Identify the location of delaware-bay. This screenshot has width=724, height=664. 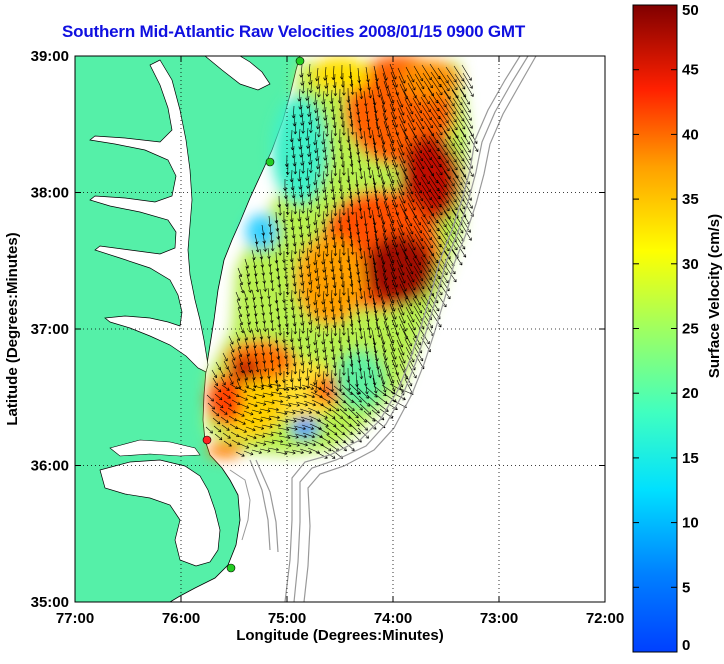
(237, 73).